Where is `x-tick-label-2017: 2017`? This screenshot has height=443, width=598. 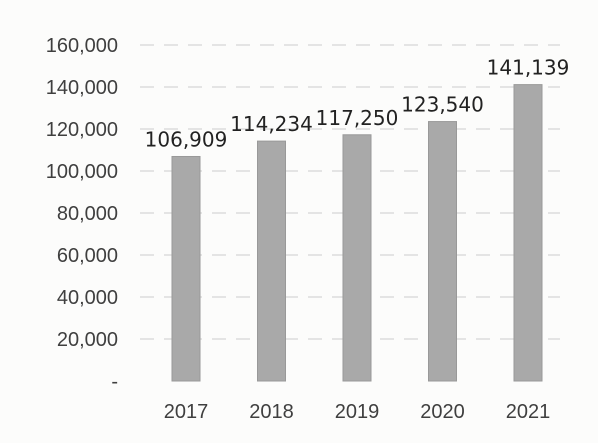
x-tick-label-2017: 2017 is located at coordinates (186, 412).